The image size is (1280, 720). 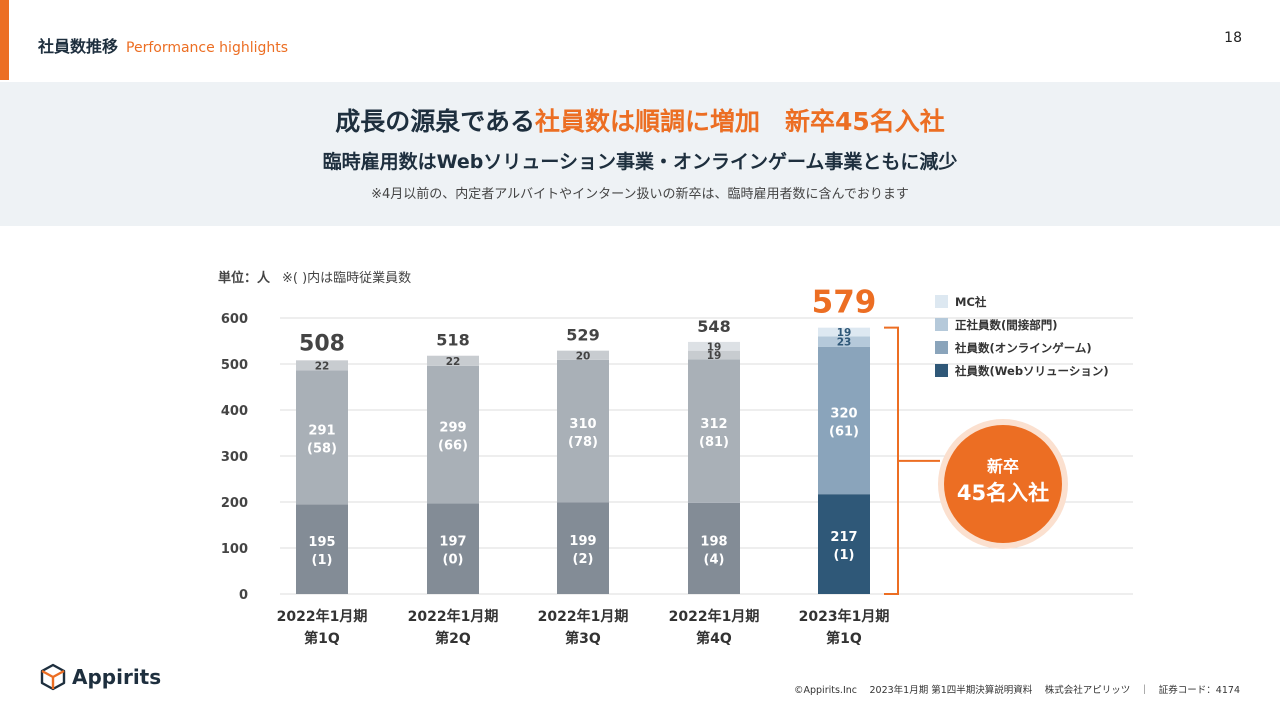 I want to click on subheadline: 臨時雇用数はWebソリューション事業・オンラインゲーム事業ともに減少, so click(x=640, y=162).